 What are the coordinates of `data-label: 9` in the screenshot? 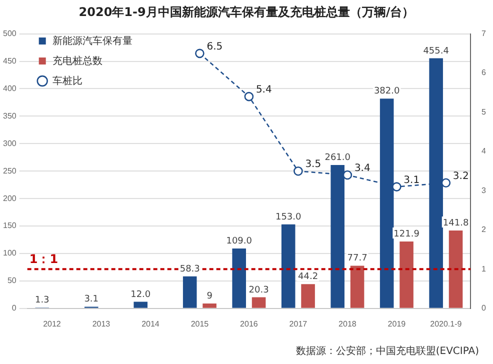 It's located at (209, 296).